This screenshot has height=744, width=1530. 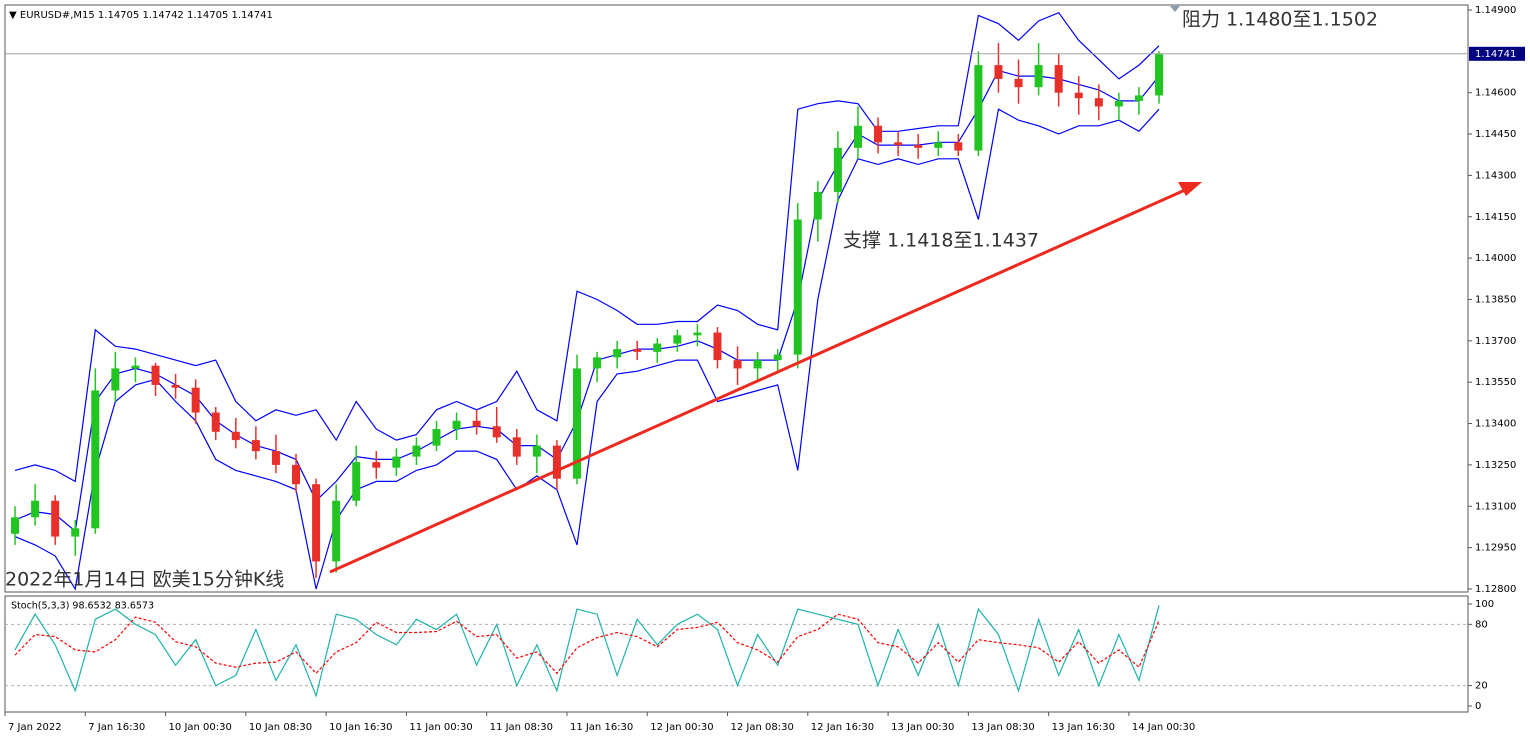 I want to click on y-tick-label: 1.13550, so click(x=1495, y=382).